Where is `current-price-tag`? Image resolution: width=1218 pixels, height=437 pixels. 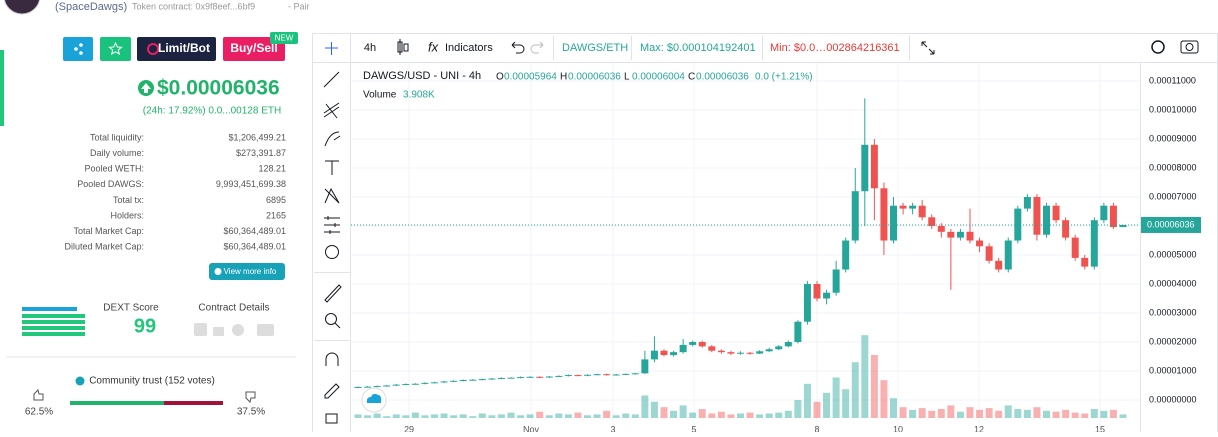
current-price-tag is located at coordinates (1171, 224).